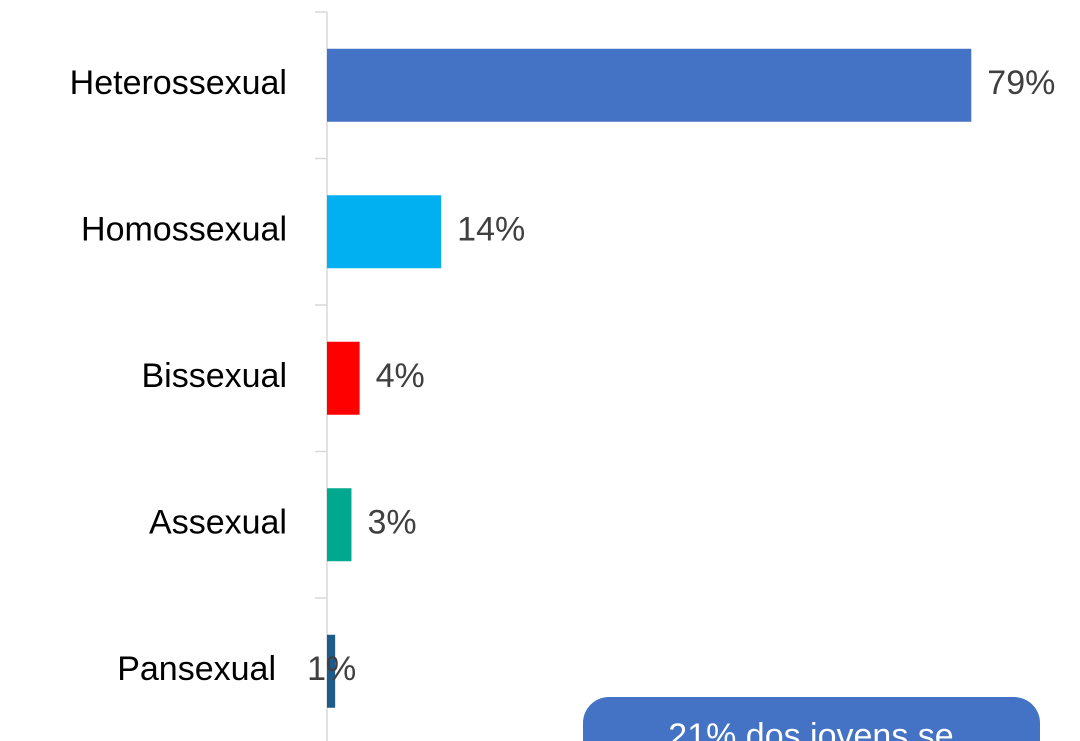 The height and width of the screenshot is (741, 1080). Describe the element at coordinates (214, 376) in the screenshot. I see `category-label: Bissexual` at that location.